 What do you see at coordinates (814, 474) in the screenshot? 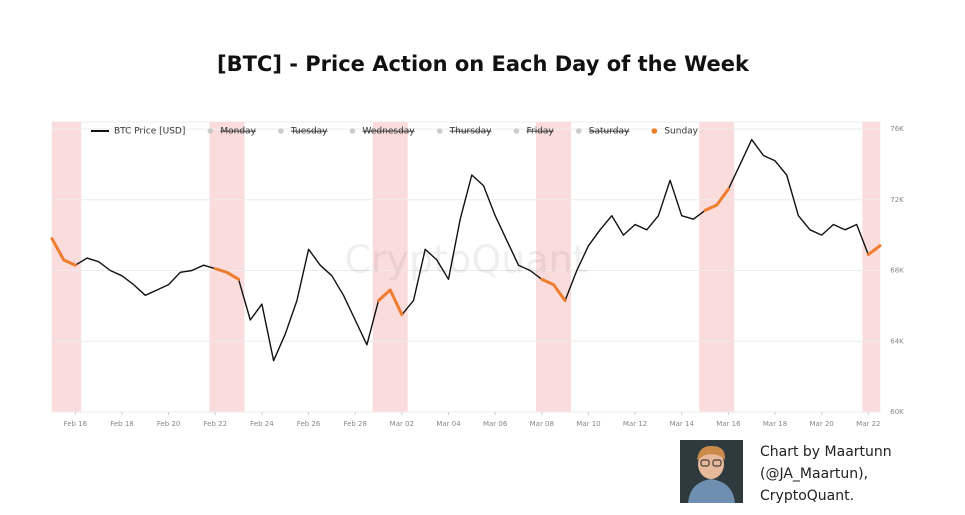
I see `credit-line: (@JA_Maartun),` at bounding box center [814, 474].